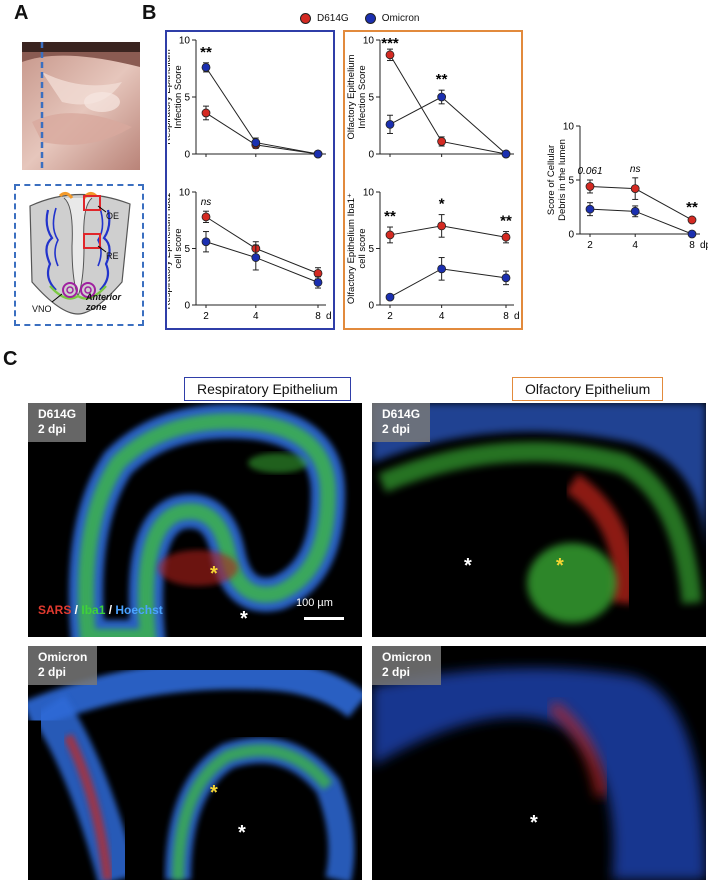 This screenshot has height=882, width=709. I want to click on schematic-frame, so click(79, 255).